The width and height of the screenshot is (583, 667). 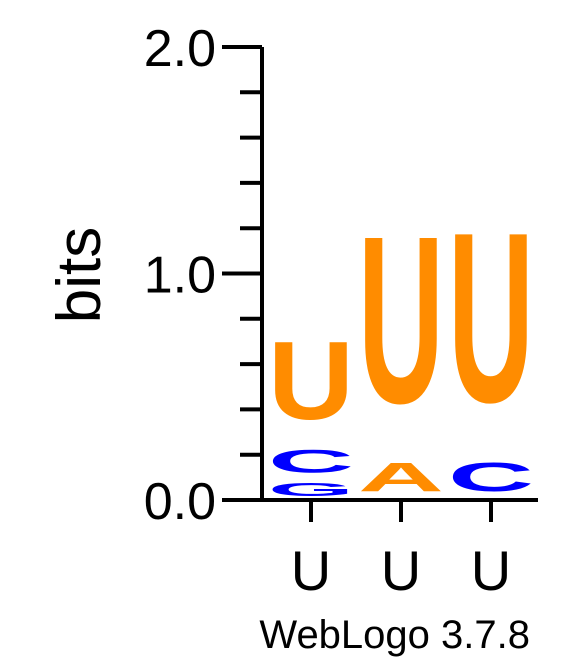 I want to click on logo-letter-a: A, so click(x=401, y=477).